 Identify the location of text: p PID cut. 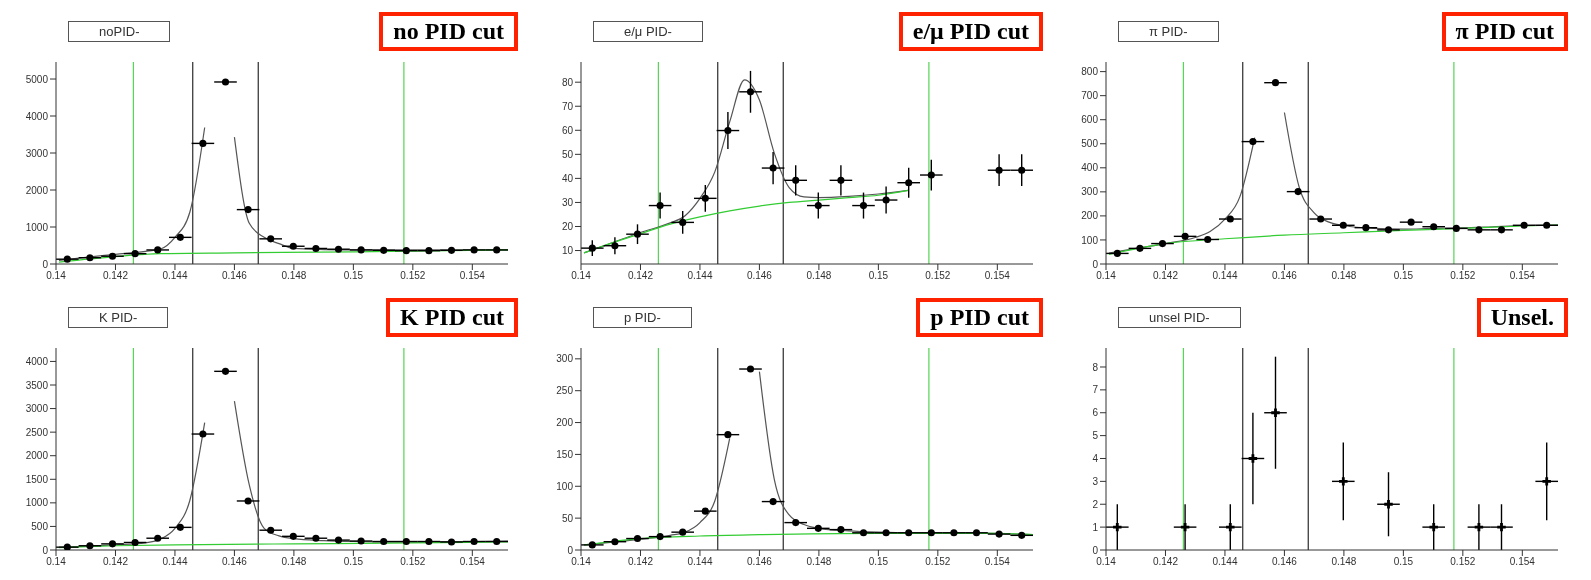
(979, 317).